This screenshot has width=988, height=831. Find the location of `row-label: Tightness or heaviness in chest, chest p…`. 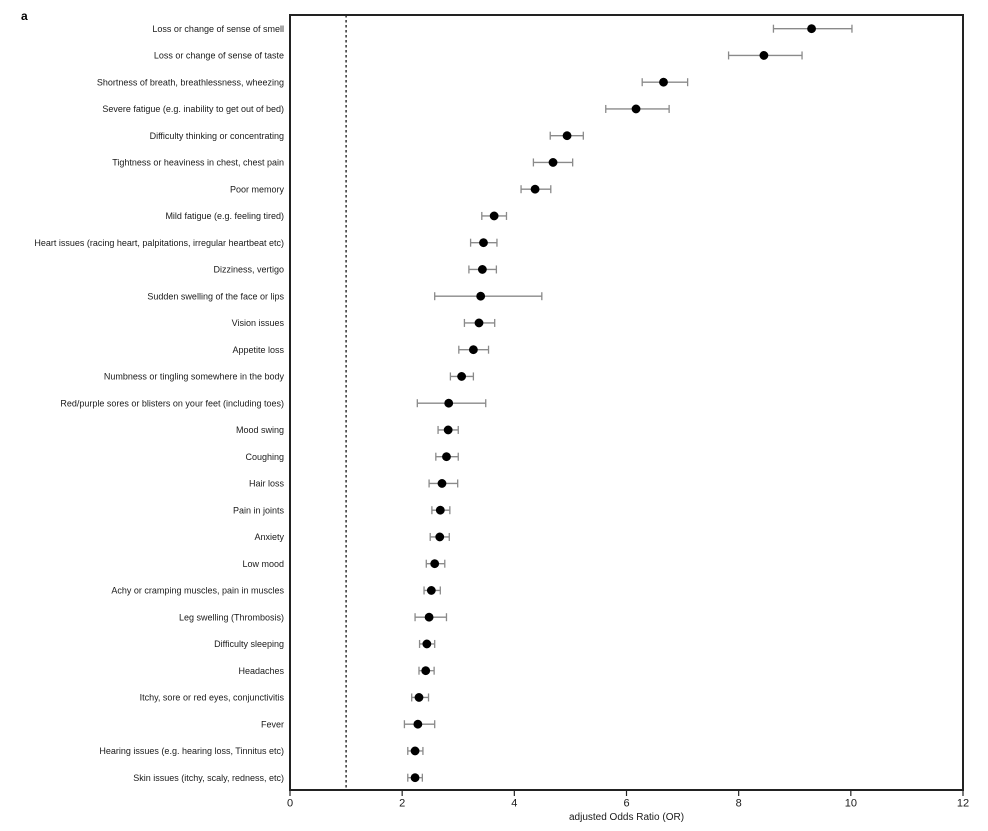

row-label: Tightness or heaviness in chest, chest p… is located at coordinates (198, 163).